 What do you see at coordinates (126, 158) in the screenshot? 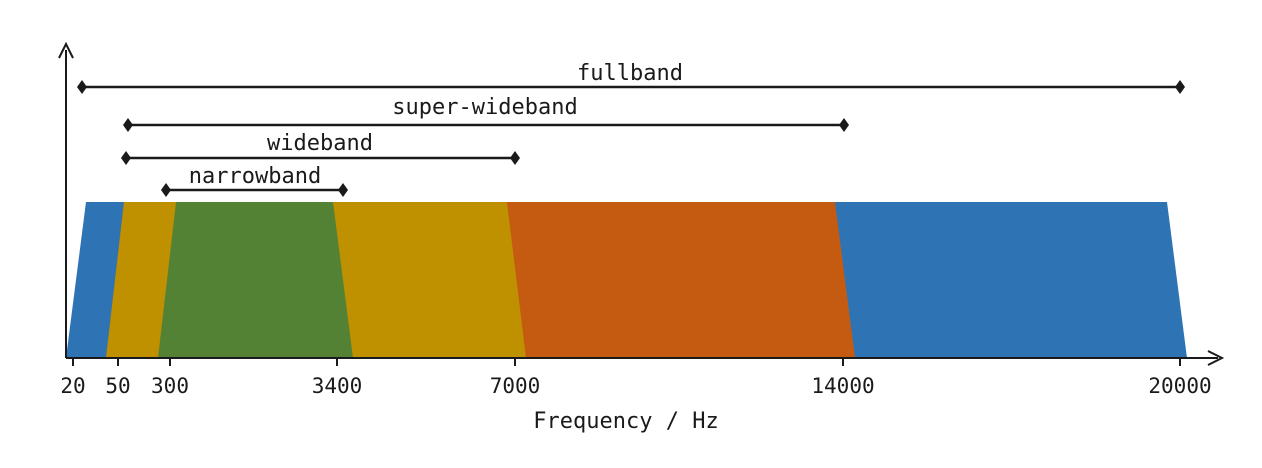
I see `wideband-start-marker` at bounding box center [126, 158].